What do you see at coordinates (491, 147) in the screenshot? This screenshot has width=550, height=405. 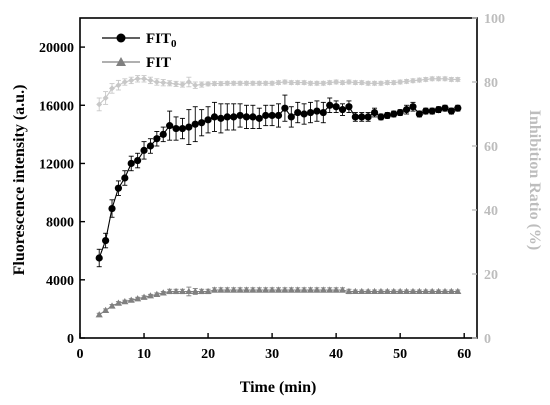 I see `y2-tick-label-3: 60` at bounding box center [491, 147].